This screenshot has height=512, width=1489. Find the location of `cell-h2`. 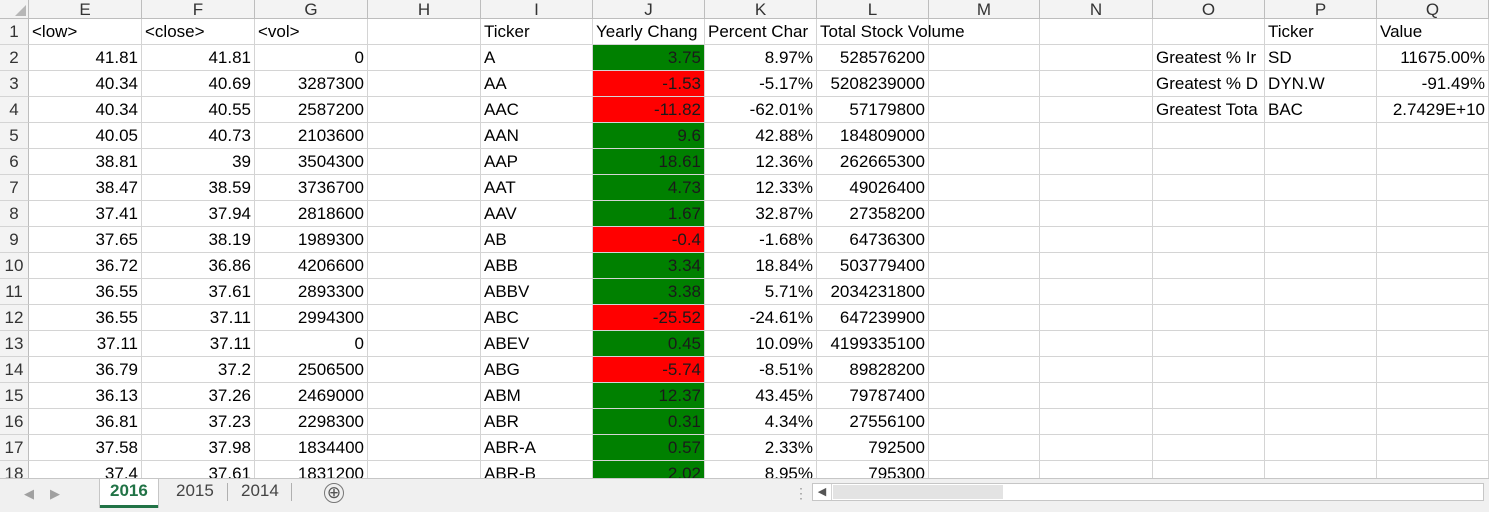

cell-h2 is located at coordinates (424, 58).